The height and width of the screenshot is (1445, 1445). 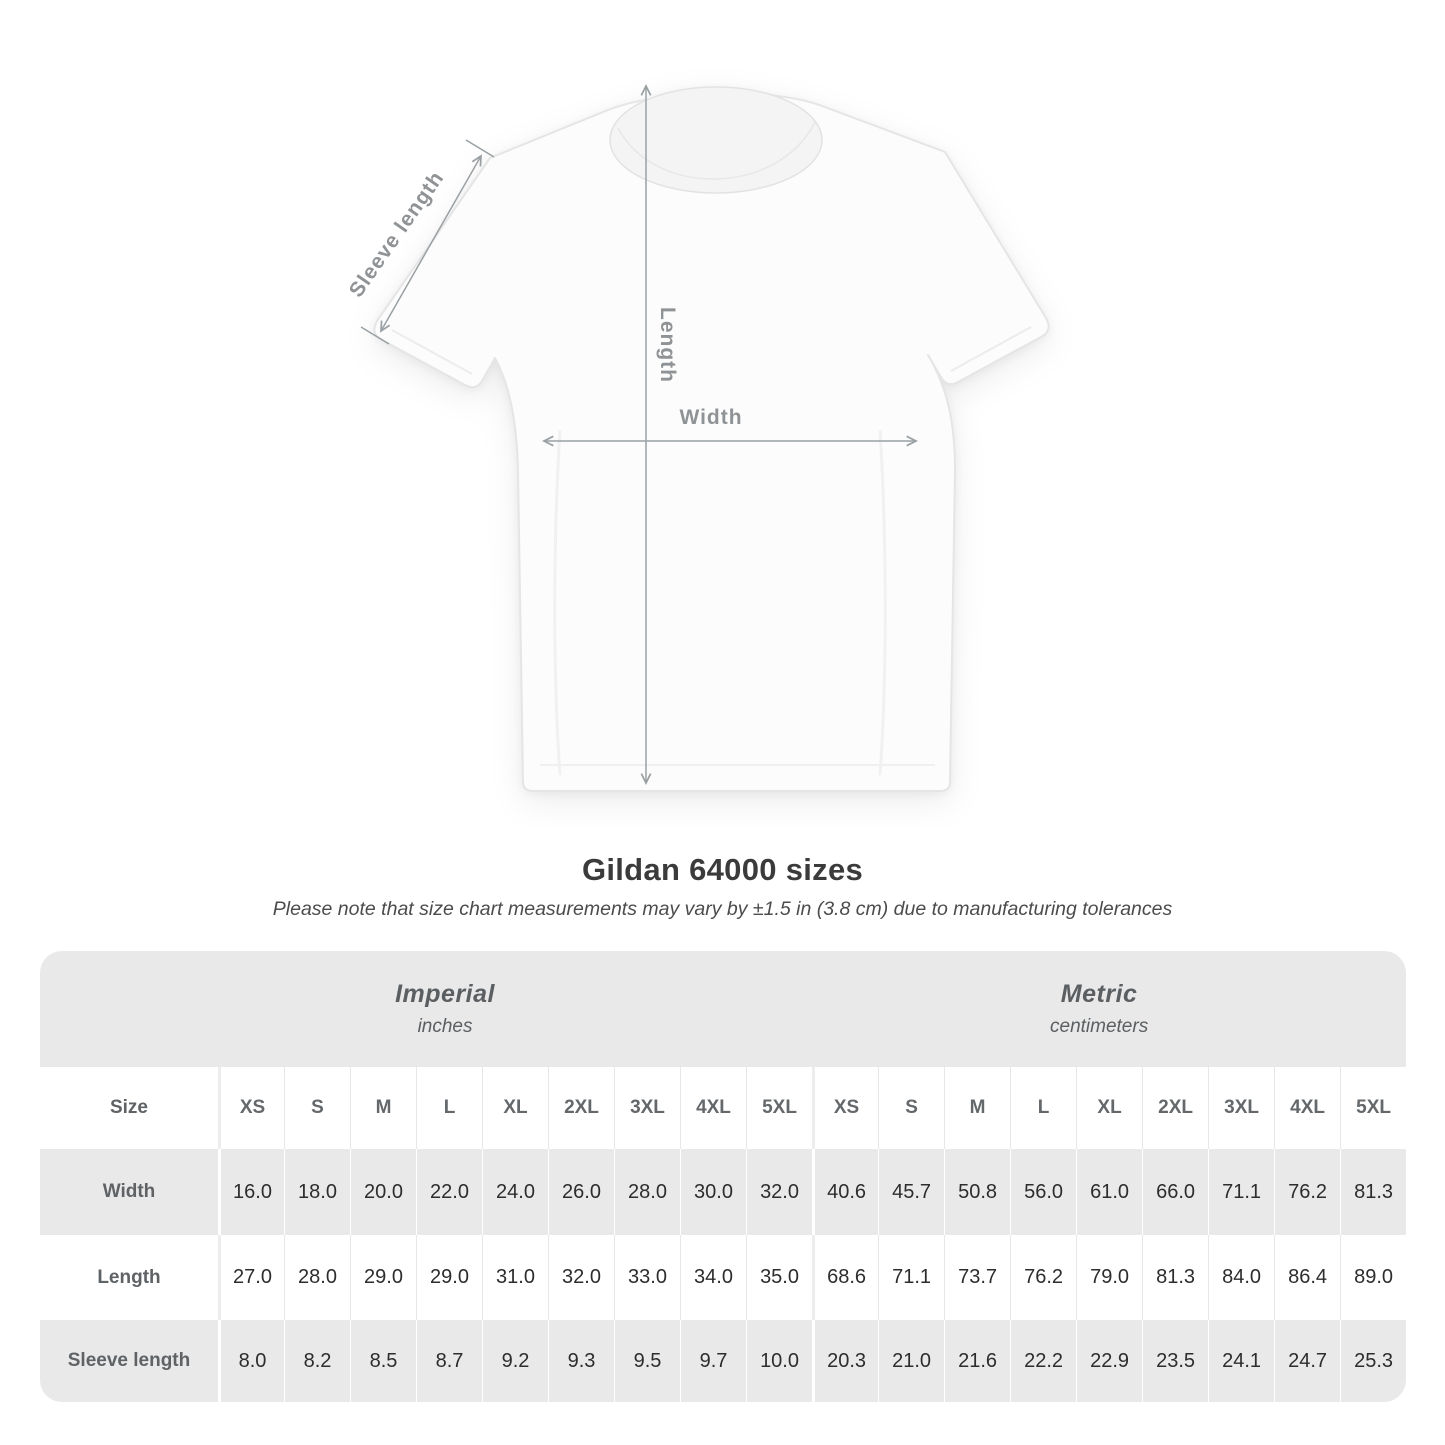 I want to click on sleeve-metric-cell: 22.9, so click(x=1109, y=1361).